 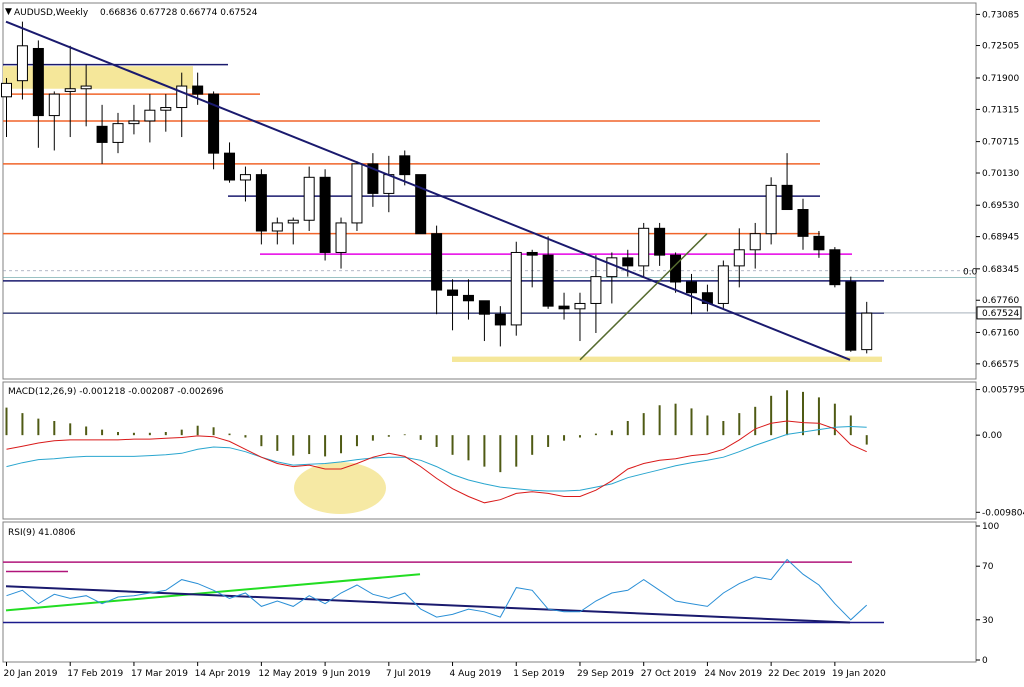 What do you see at coordinates (1000, 15) in the screenshot?
I see `price-tick-label: 0.73085` at bounding box center [1000, 15].